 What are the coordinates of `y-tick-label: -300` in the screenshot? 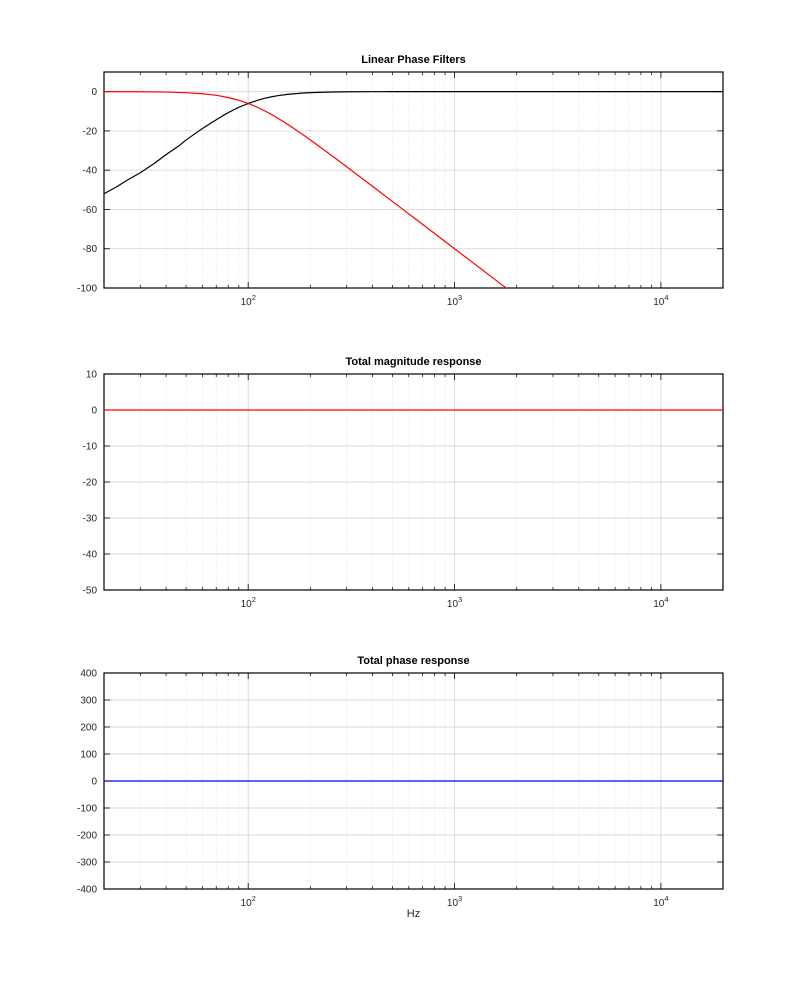 It's located at (87, 863).